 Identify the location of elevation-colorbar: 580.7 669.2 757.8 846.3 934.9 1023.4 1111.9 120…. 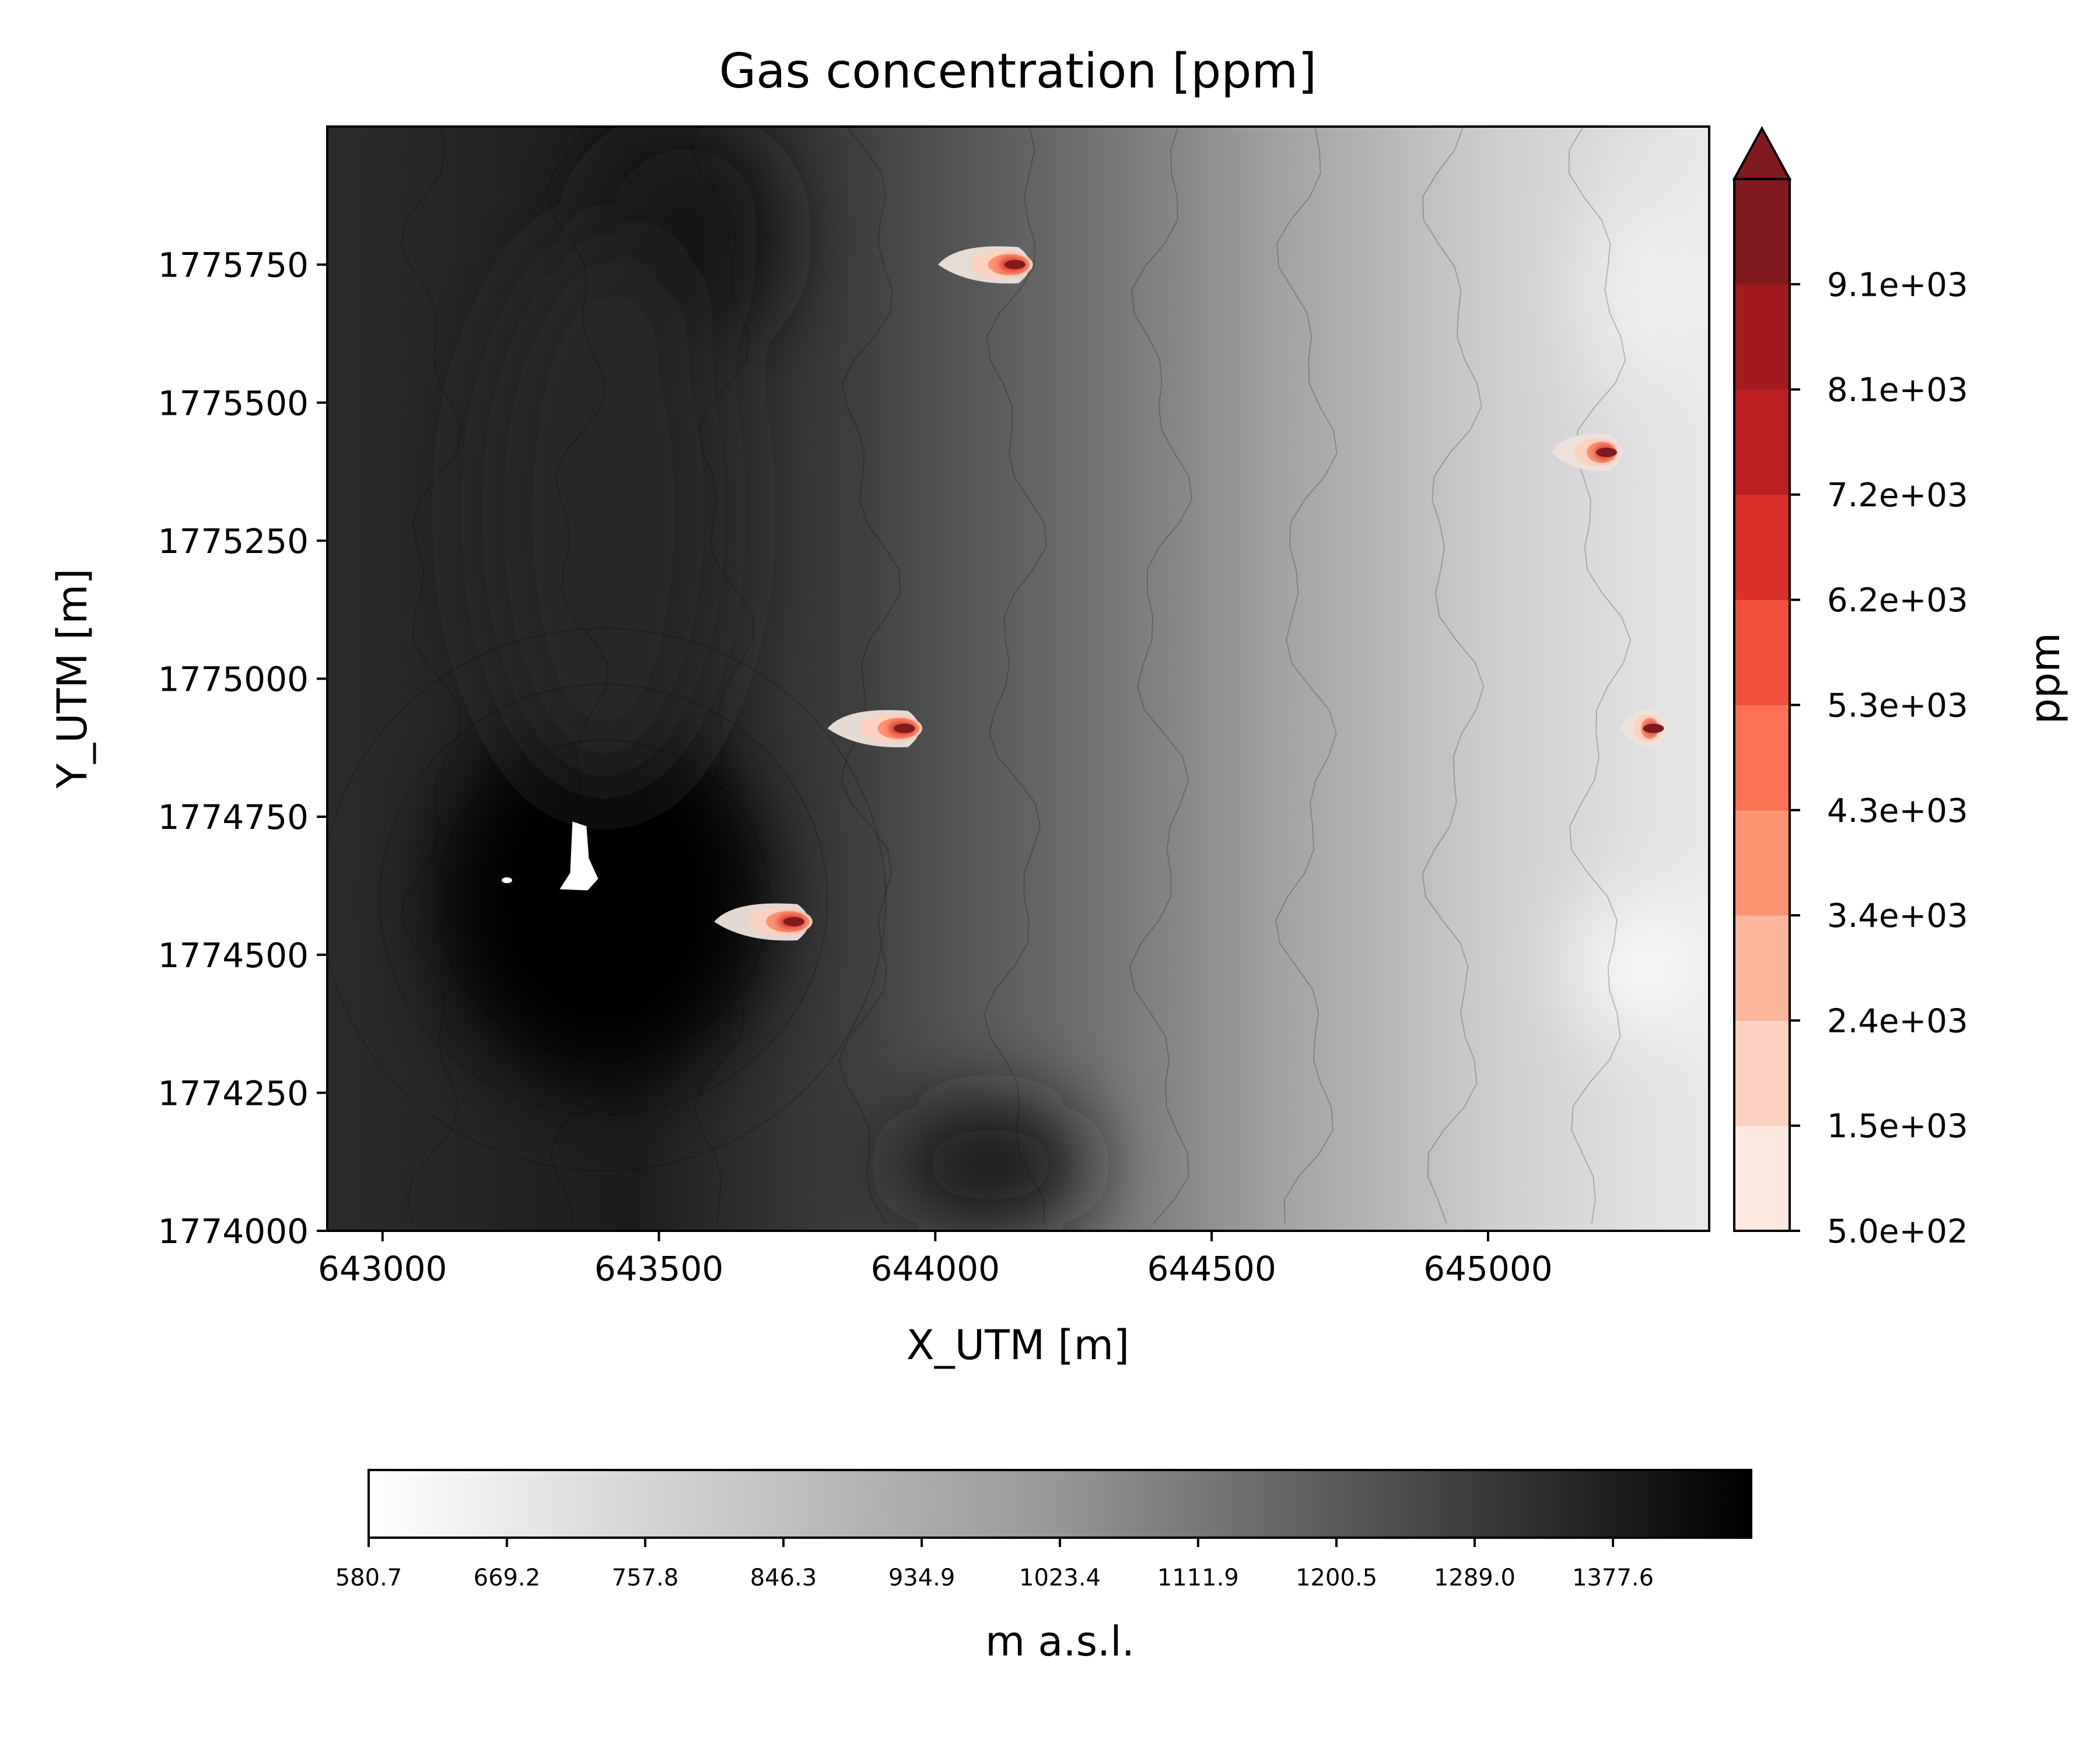
(1043, 1530).